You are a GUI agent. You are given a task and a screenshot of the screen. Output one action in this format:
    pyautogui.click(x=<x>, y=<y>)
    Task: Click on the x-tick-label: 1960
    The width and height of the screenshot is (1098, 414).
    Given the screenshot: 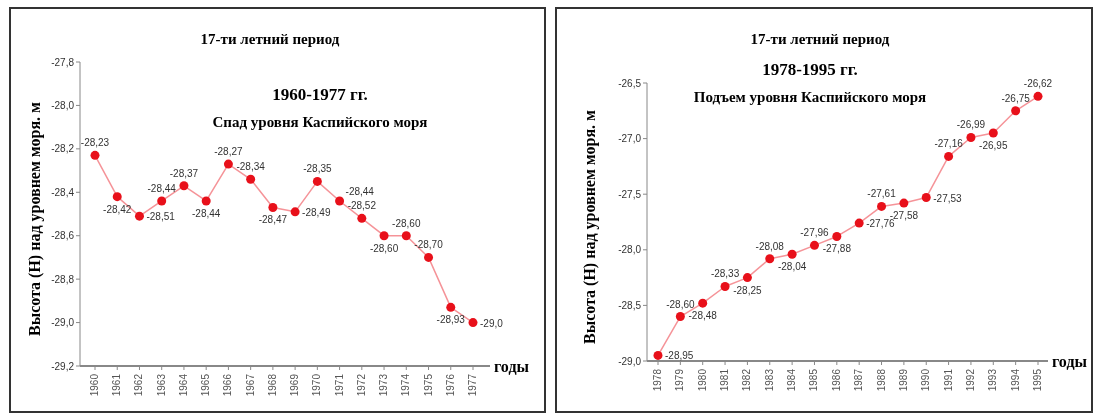 What is the action you would take?
    pyautogui.click(x=94, y=385)
    